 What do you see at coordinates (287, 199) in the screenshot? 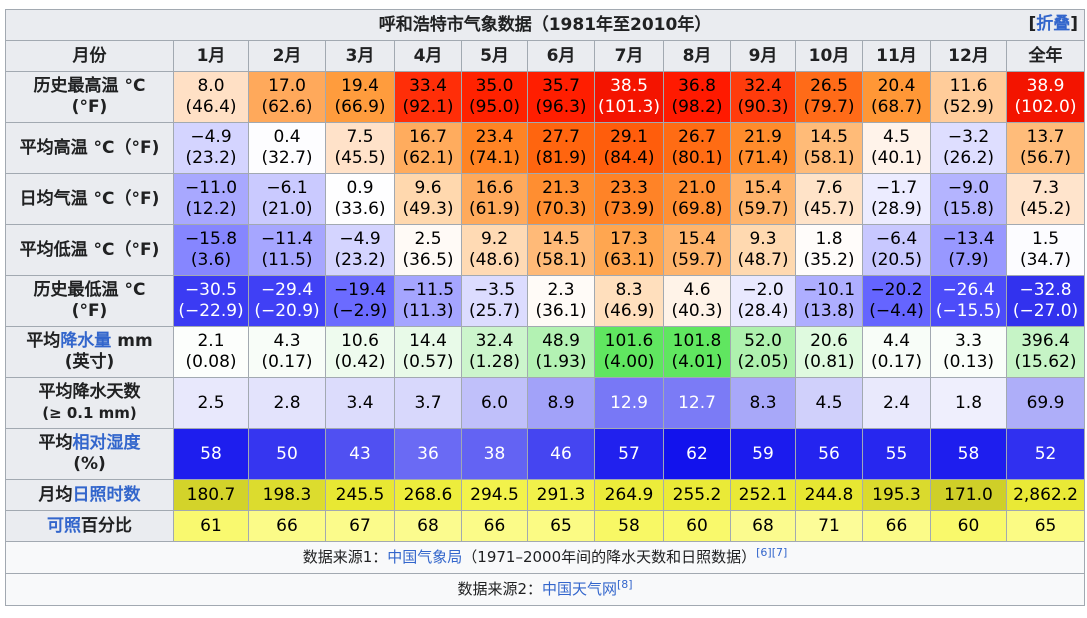
I see `month-value-cell: −6.1 (21.0)` at bounding box center [287, 199].